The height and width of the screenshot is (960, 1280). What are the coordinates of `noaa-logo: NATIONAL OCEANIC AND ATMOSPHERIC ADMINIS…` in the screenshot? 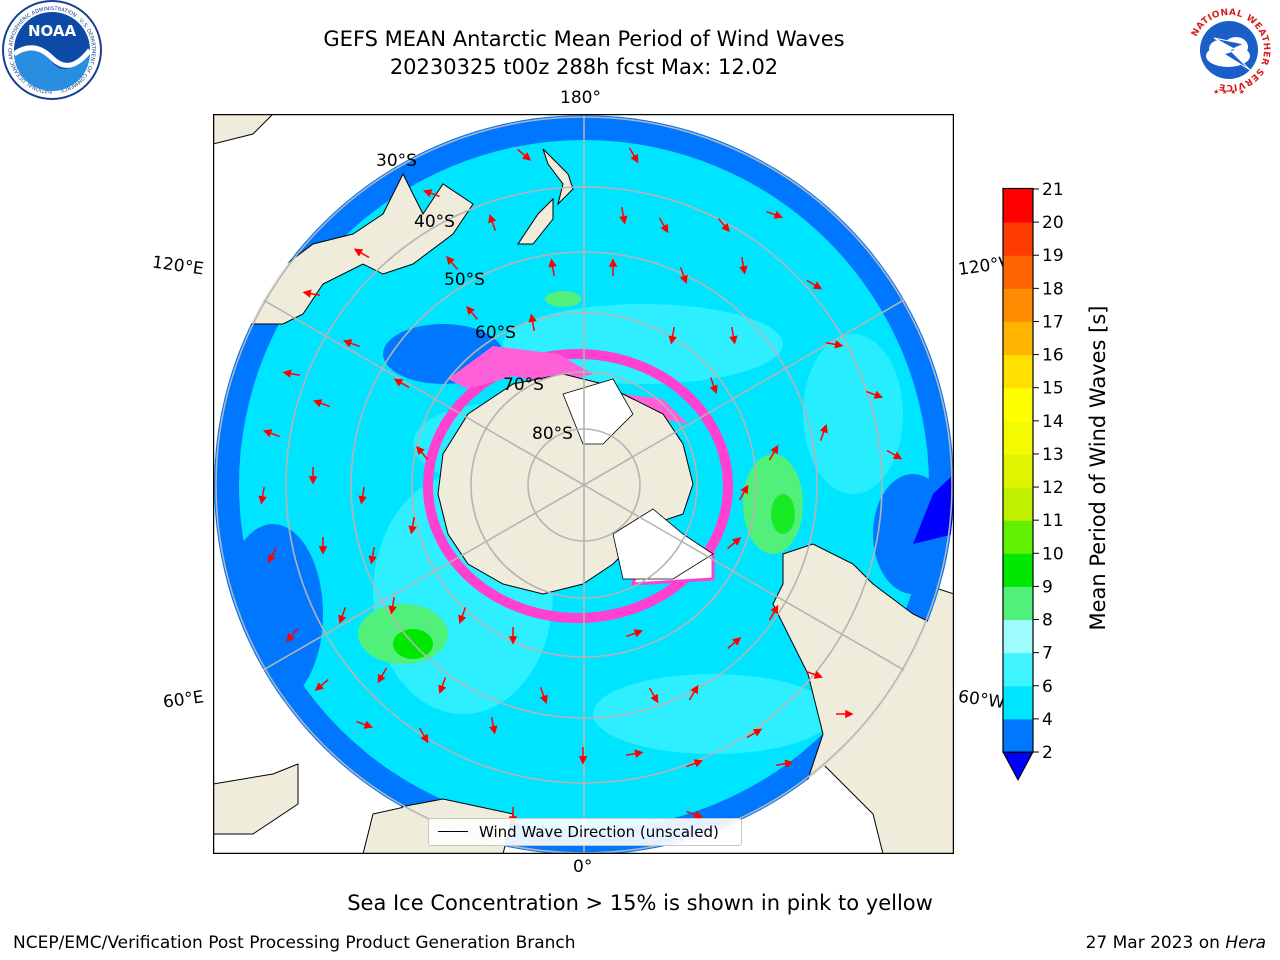 It's located at (52, 50).